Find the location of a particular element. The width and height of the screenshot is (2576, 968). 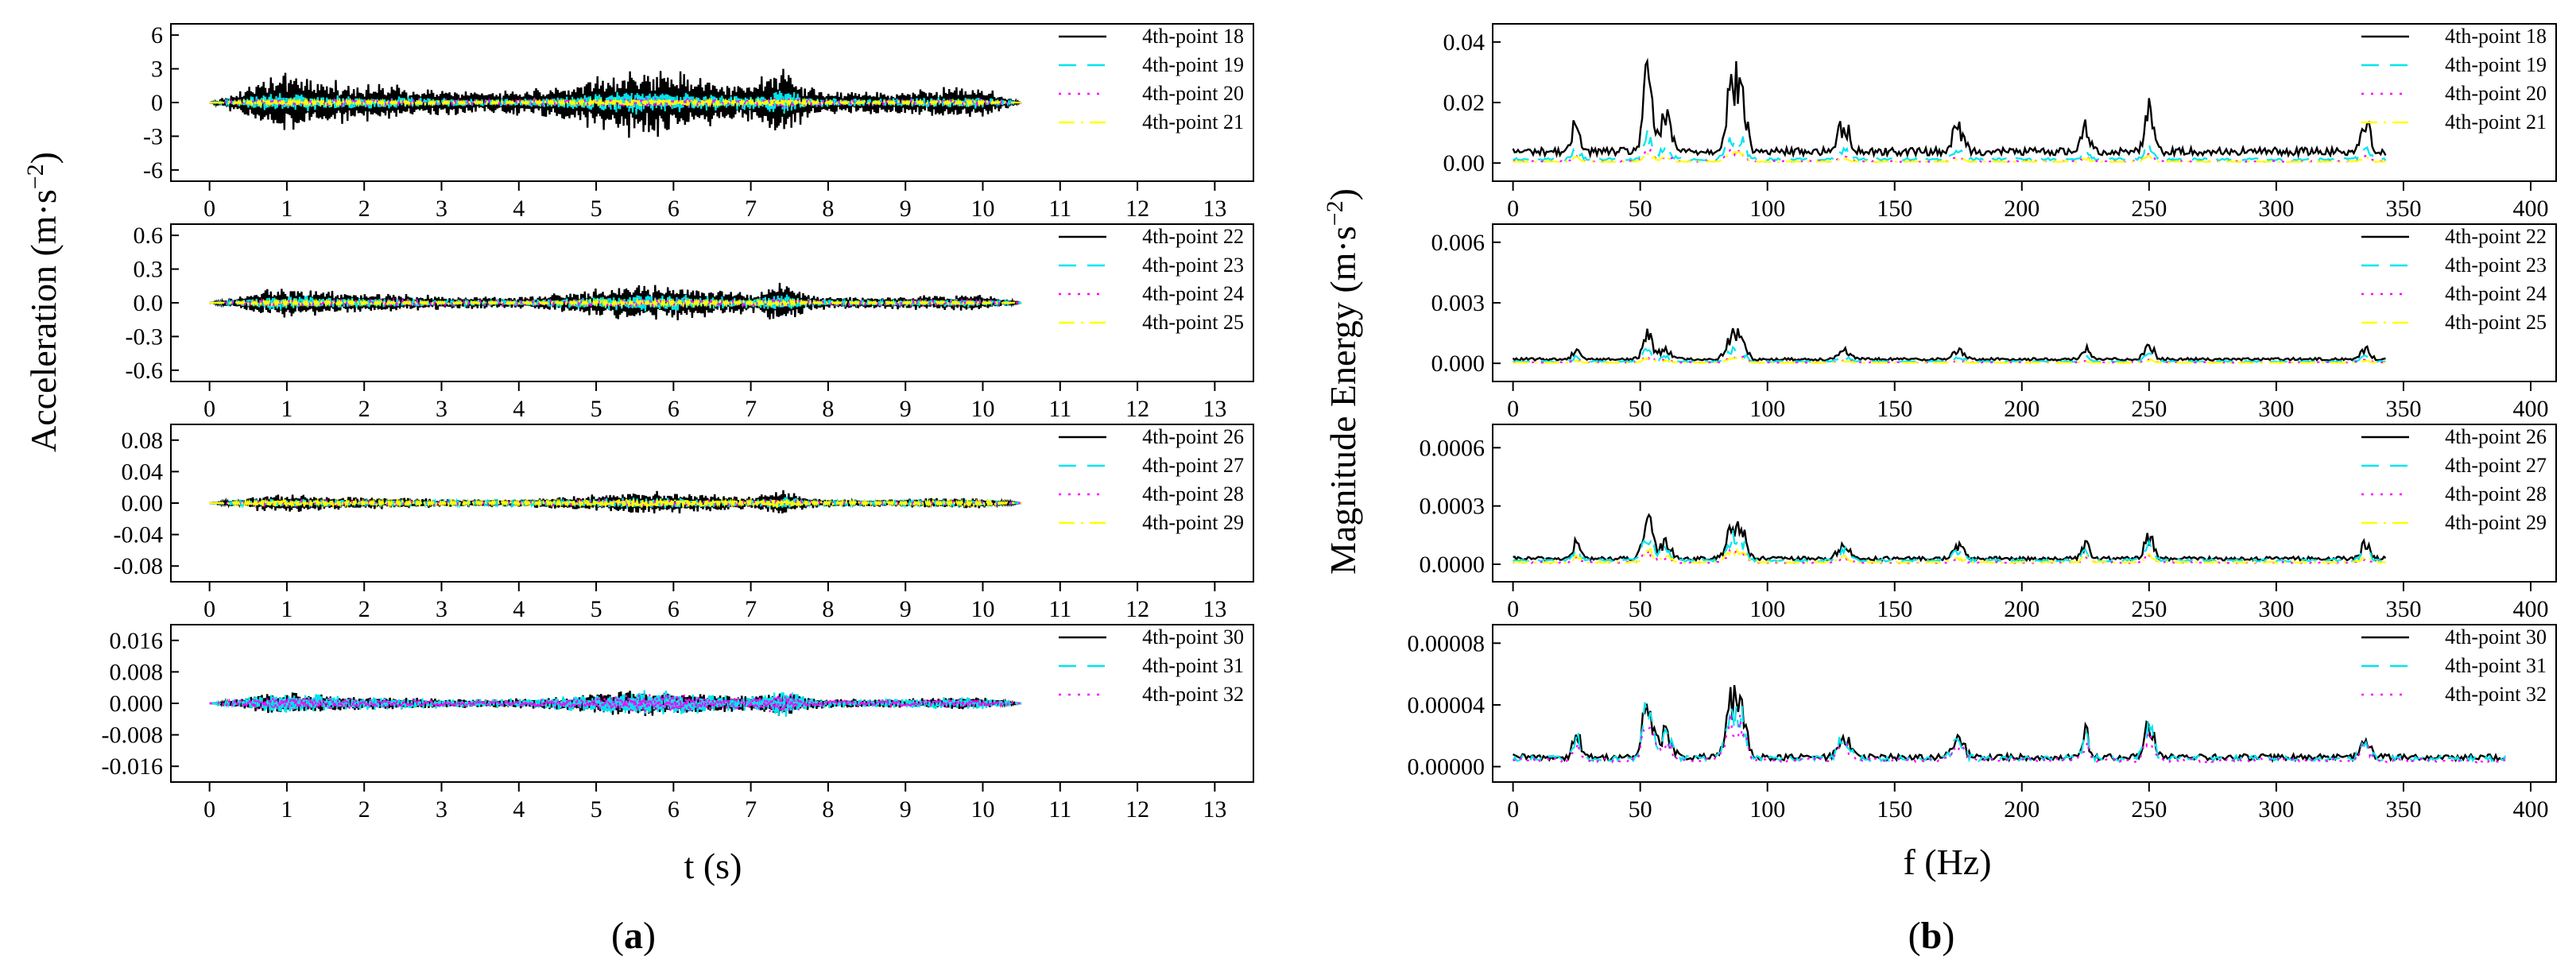

legend-entry: 4th-point 31 is located at coordinates (1193, 665).